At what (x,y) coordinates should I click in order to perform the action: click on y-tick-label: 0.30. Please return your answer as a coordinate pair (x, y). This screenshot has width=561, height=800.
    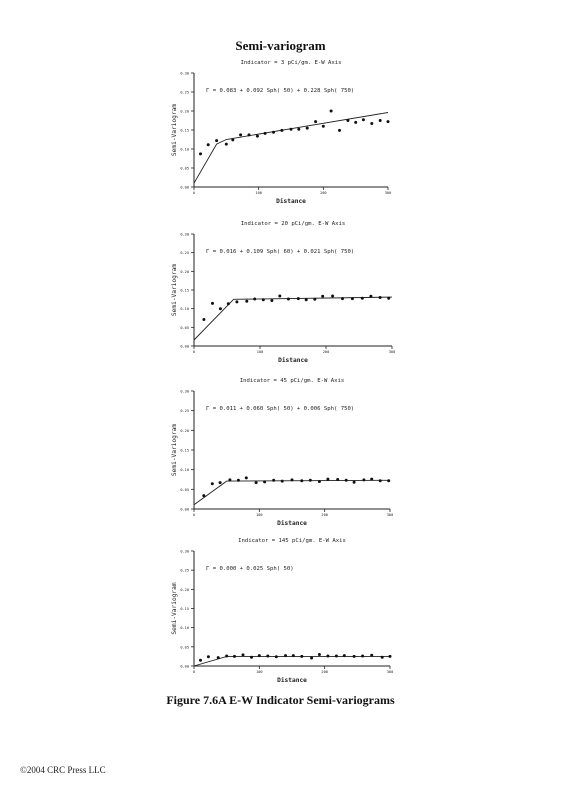
    Looking at the image, I should click on (184, 74).